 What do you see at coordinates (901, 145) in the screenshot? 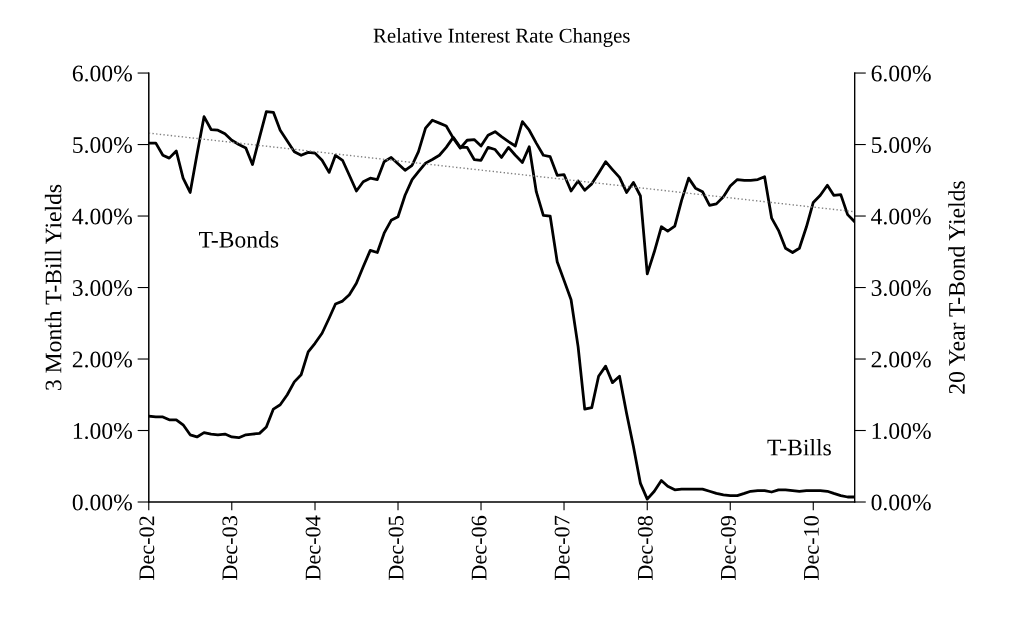
I see `y2-tick-label: 5.00%` at bounding box center [901, 145].